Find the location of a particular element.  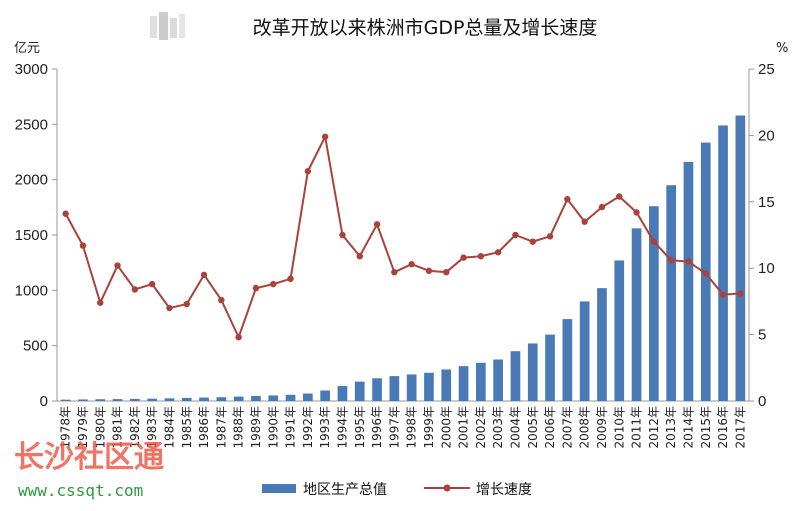

x-tick-label: 2002年 is located at coordinates (481, 427).